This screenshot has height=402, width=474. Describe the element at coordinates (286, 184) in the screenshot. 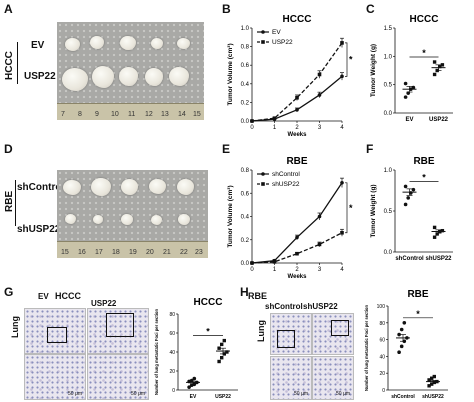

I see `legend-label: shUSP22` at that location.